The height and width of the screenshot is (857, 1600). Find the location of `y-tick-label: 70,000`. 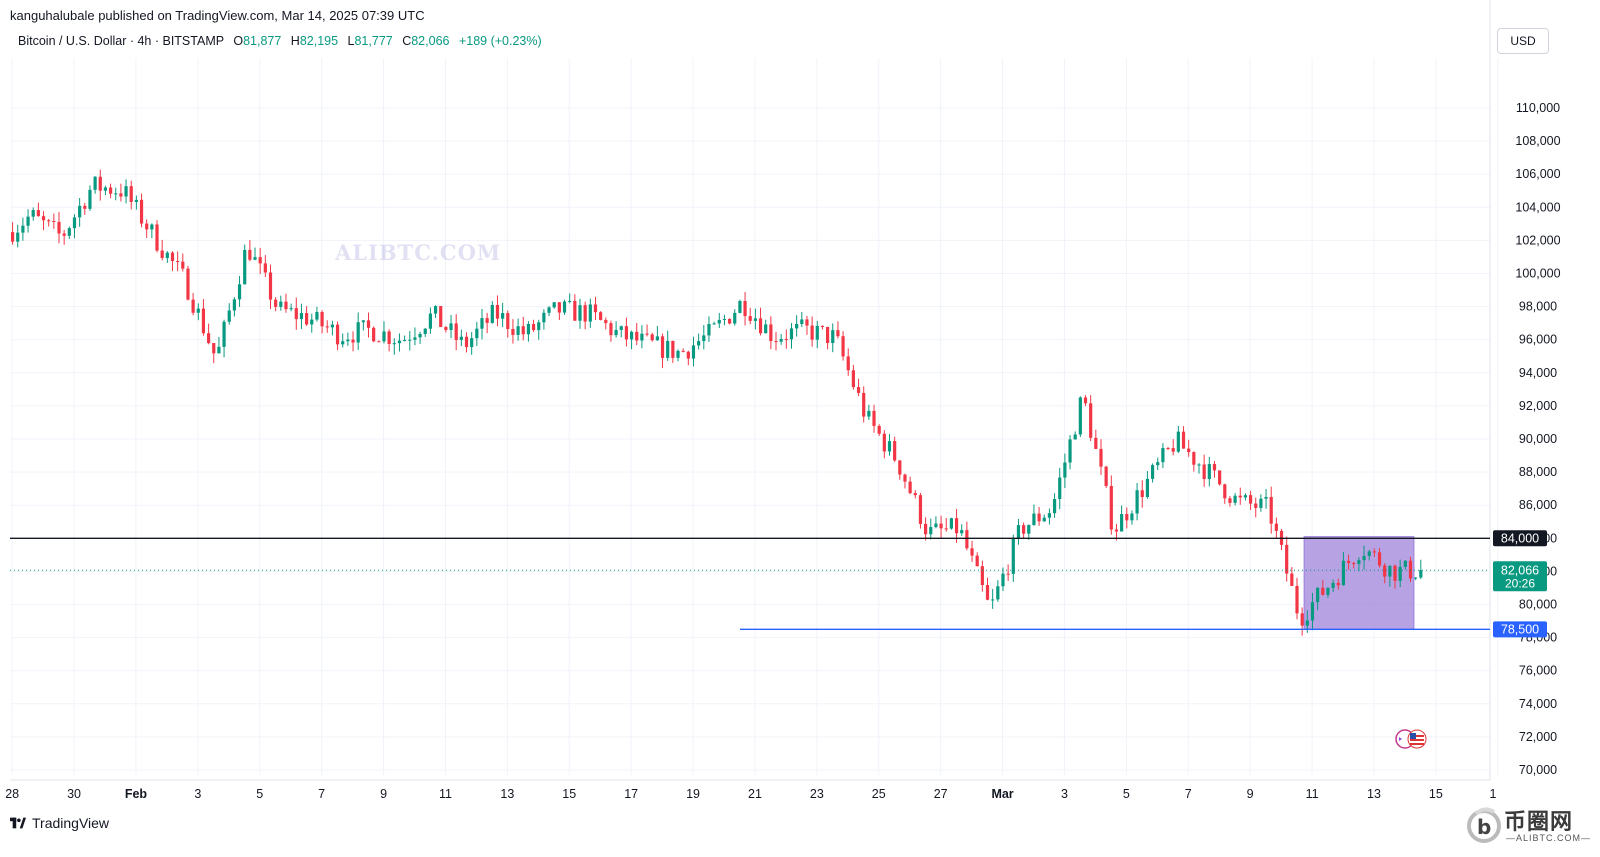

y-tick-label: 70,000 is located at coordinates (1538, 770).